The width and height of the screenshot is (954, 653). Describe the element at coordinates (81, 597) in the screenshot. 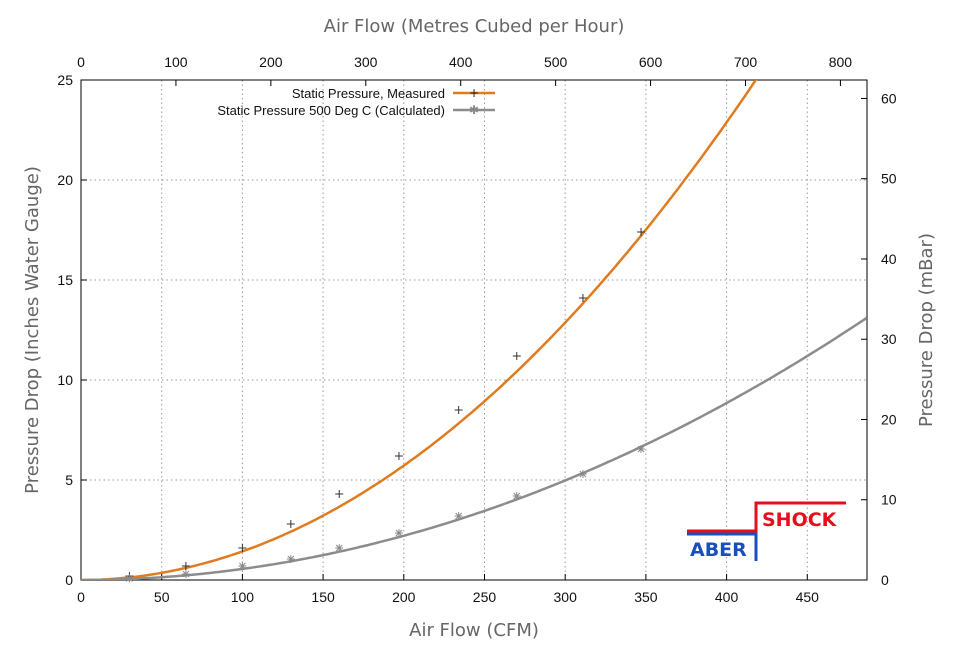

I see `x-tick-label: 0` at that location.